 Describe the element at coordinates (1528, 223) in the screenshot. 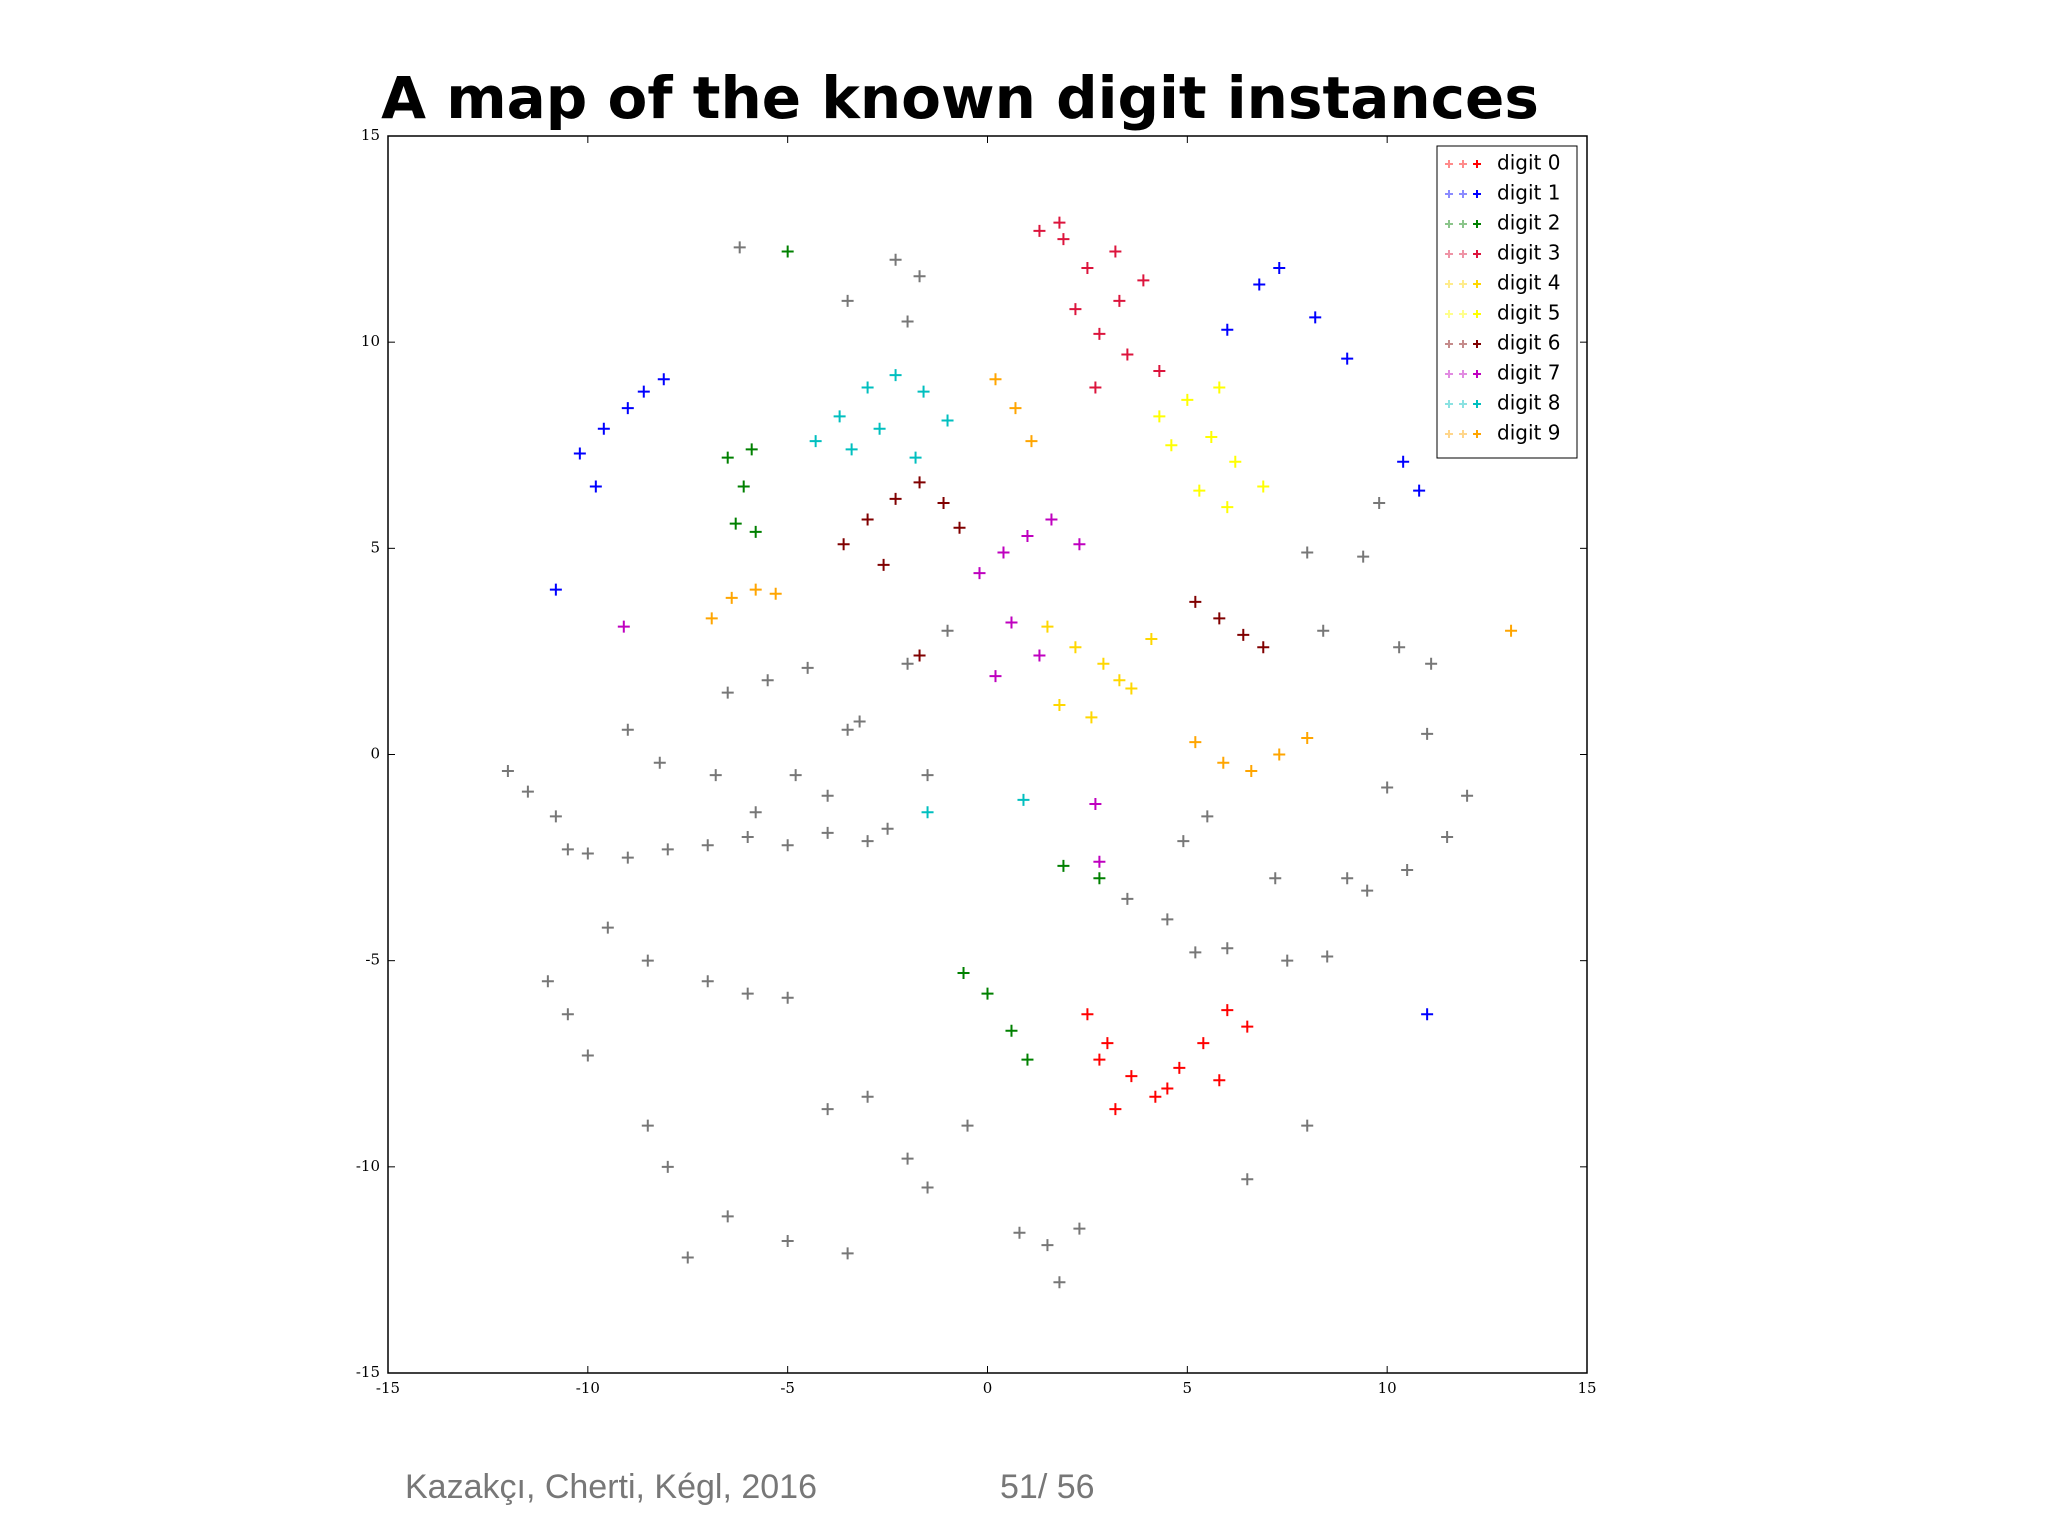

I see `legend-label: digit 2` at that location.